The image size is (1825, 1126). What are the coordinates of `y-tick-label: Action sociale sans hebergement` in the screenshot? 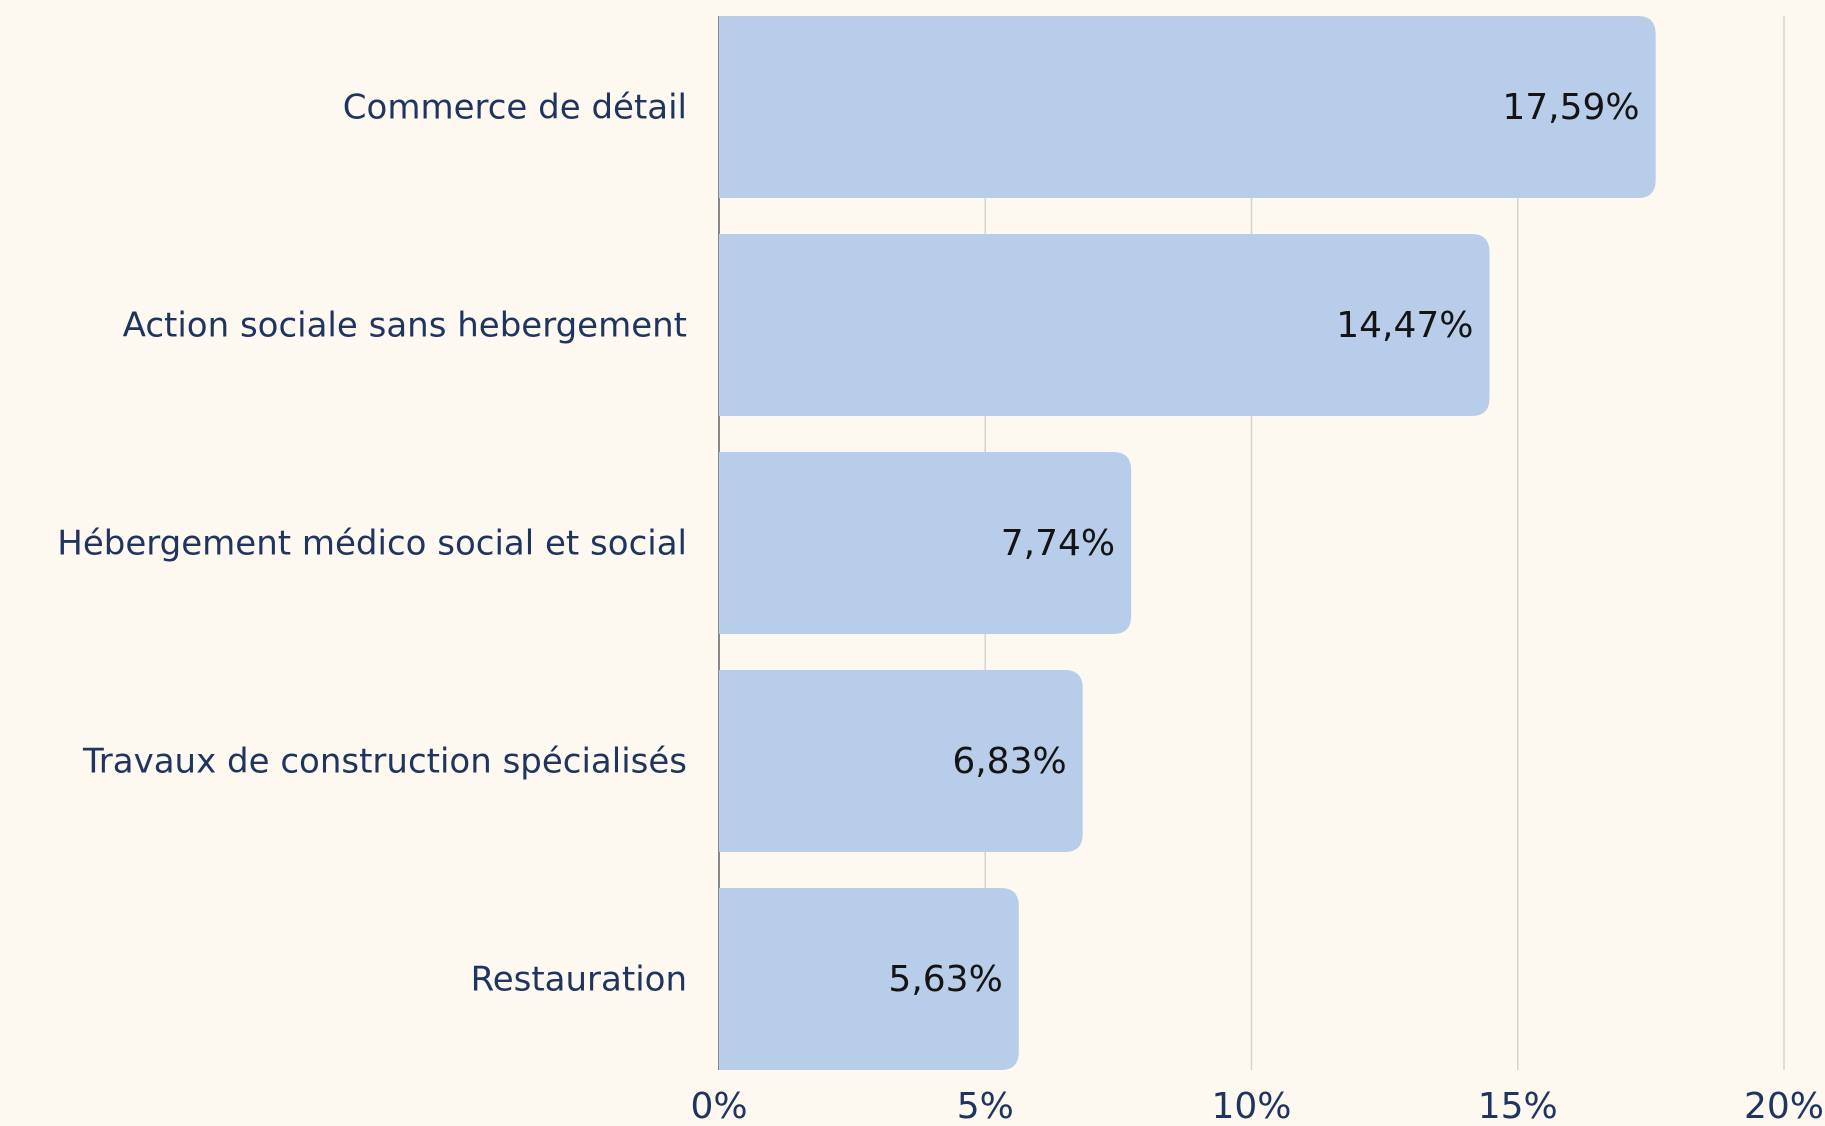 It's located at (405, 326).